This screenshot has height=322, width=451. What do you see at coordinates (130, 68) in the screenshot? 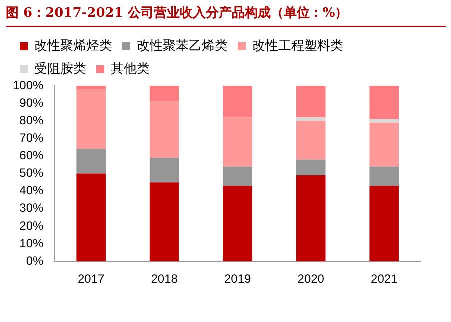
I see `legend-label: 其他类` at bounding box center [130, 68].